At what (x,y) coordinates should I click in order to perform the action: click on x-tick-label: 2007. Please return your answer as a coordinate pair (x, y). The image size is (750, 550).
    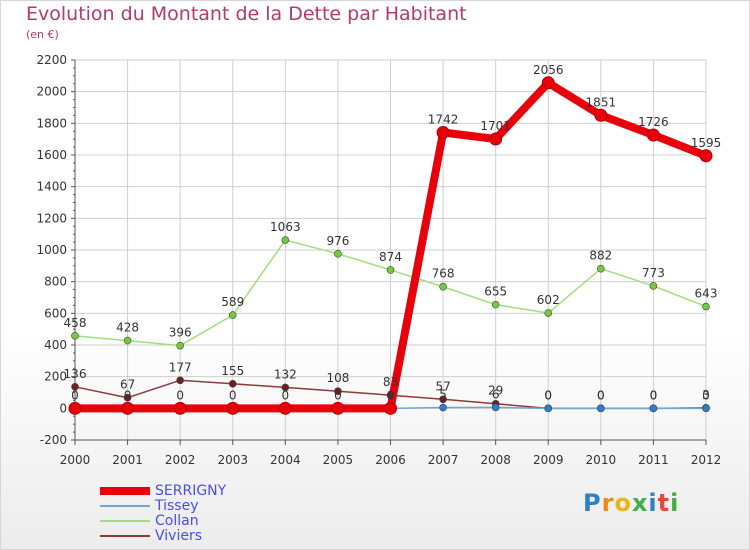
    Looking at the image, I should click on (443, 460).